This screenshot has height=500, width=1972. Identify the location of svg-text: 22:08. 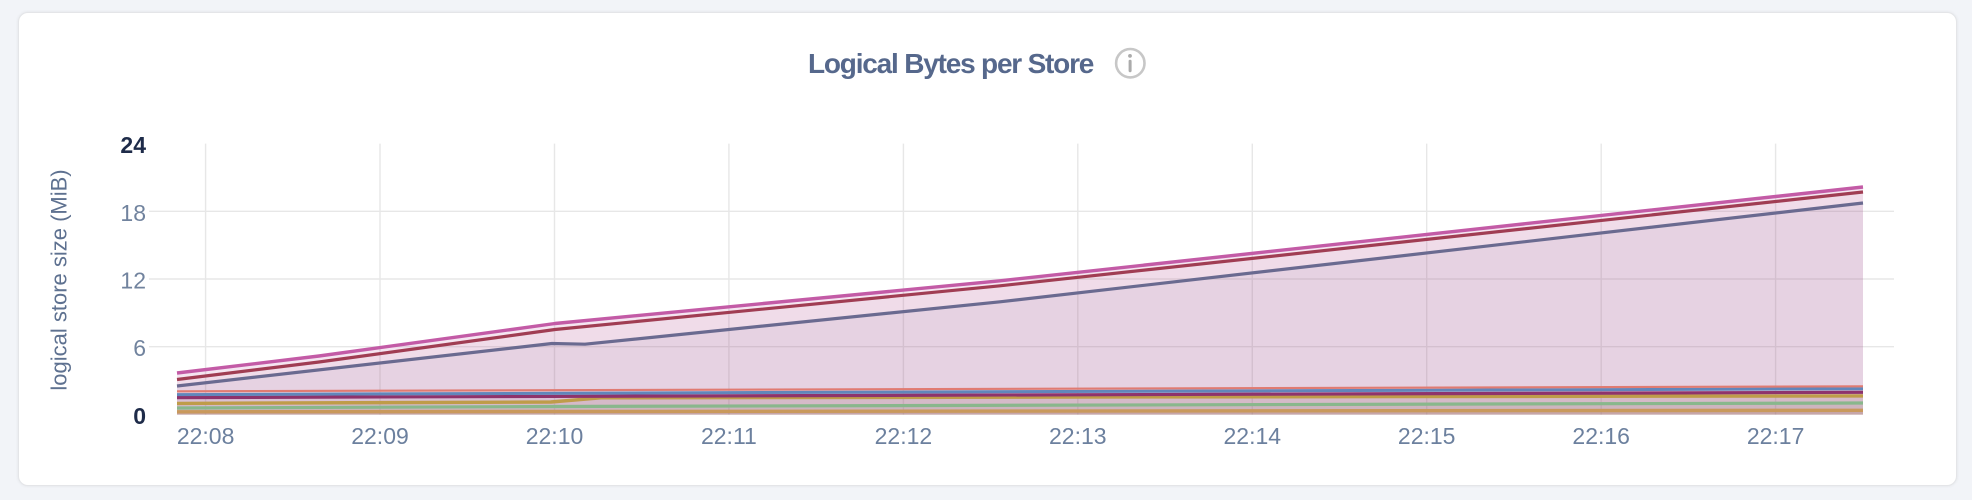
(206, 436).